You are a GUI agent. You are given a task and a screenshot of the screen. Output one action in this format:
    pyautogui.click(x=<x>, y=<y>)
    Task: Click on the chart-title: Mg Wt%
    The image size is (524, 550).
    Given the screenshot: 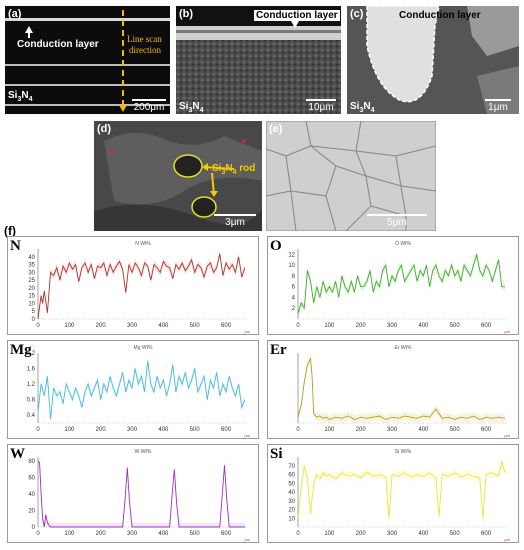 What is the action you would take?
    pyautogui.click(x=143, y=348)
    